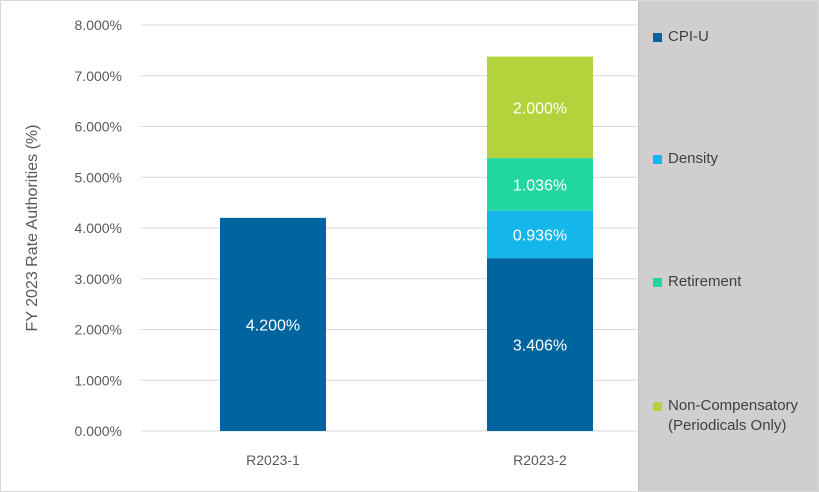  Describe the element at coordinates (657, 406) in the screenshot. I see `legend-swatch-non-compensatory` at that location.